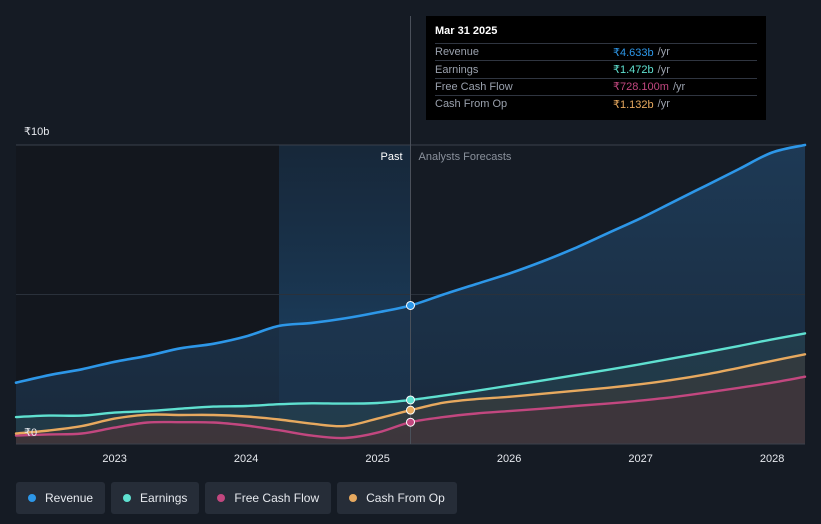 The height and width of the screenshot is (524, 821). I want to click on tooltip-row-free-cash-flow: Free Cash Flow ₹728.100m /yr, so click(596, 86).